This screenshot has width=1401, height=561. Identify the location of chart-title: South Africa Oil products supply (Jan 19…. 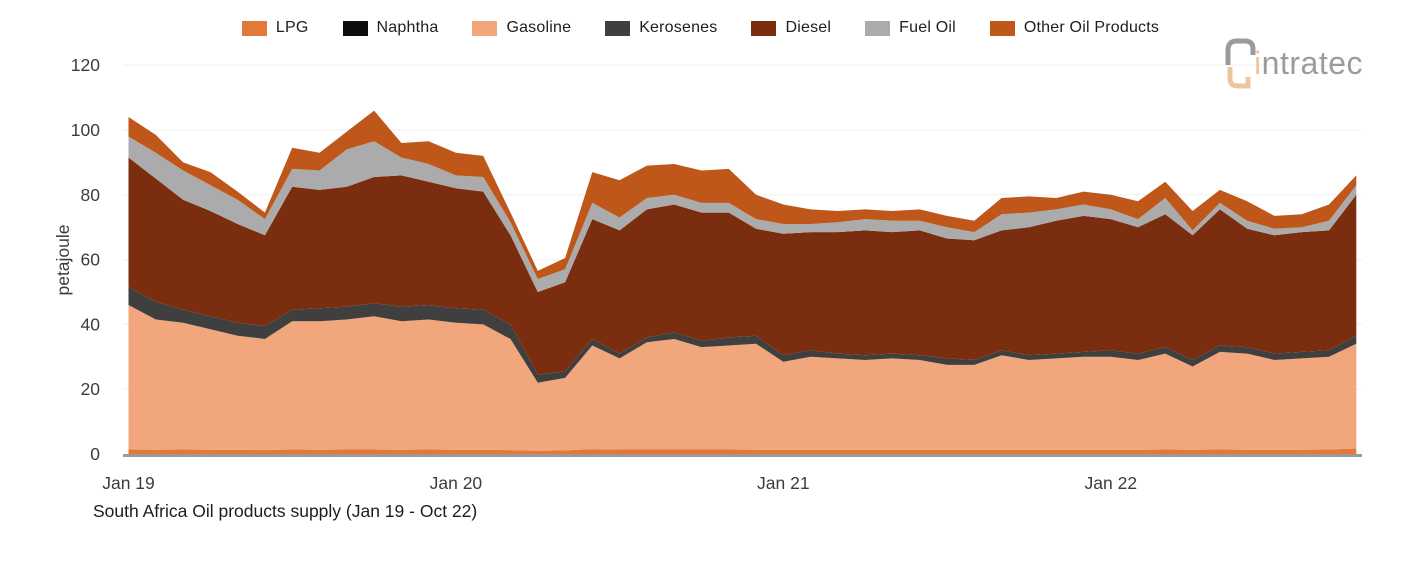
(285, 511).